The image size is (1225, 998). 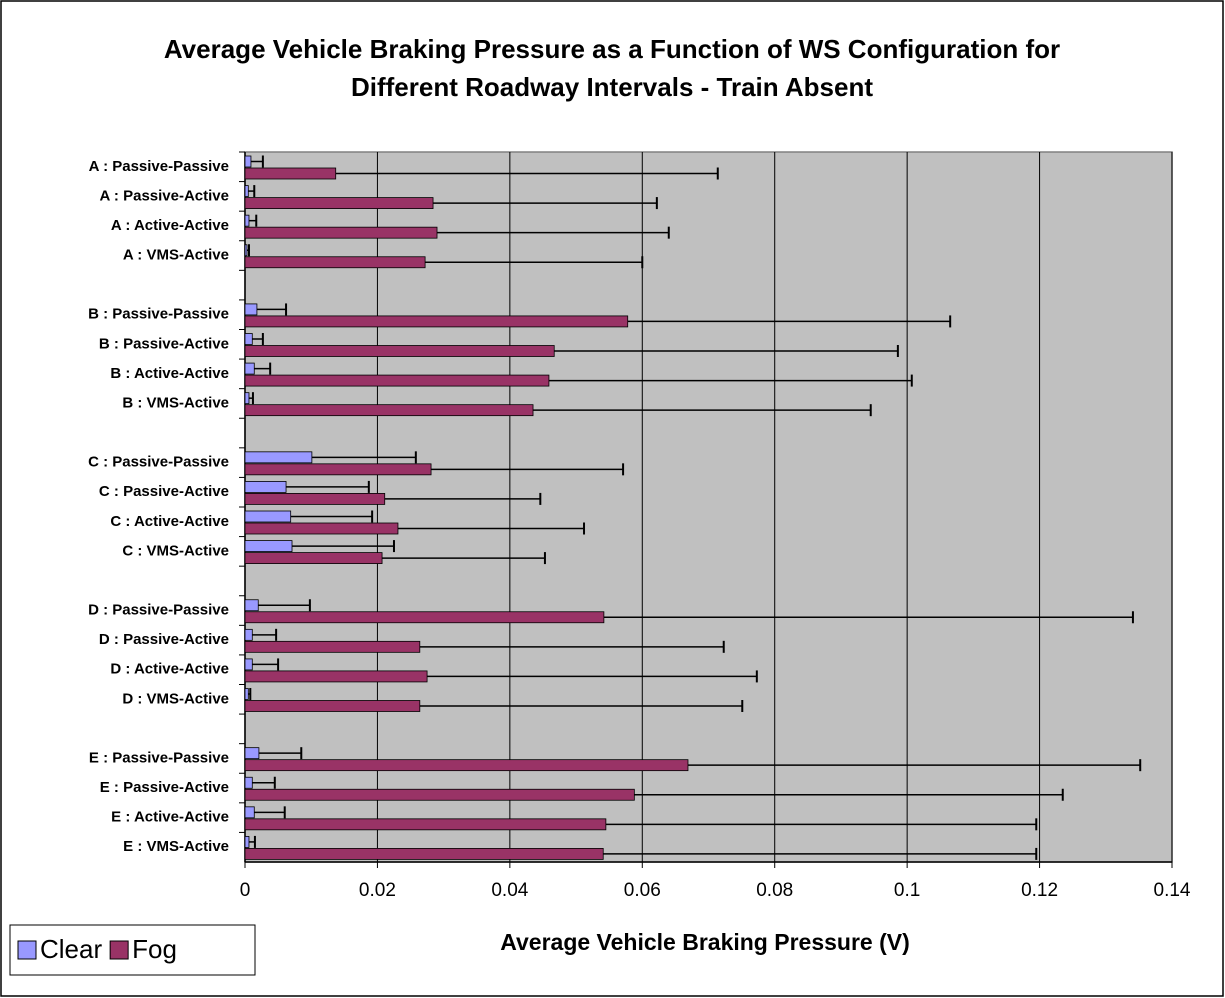 What do you see at coordinates (158, 462) in the screenshot?
I see `y-tick-label: C : Passive-Passive` at bounding box center [158, 462].